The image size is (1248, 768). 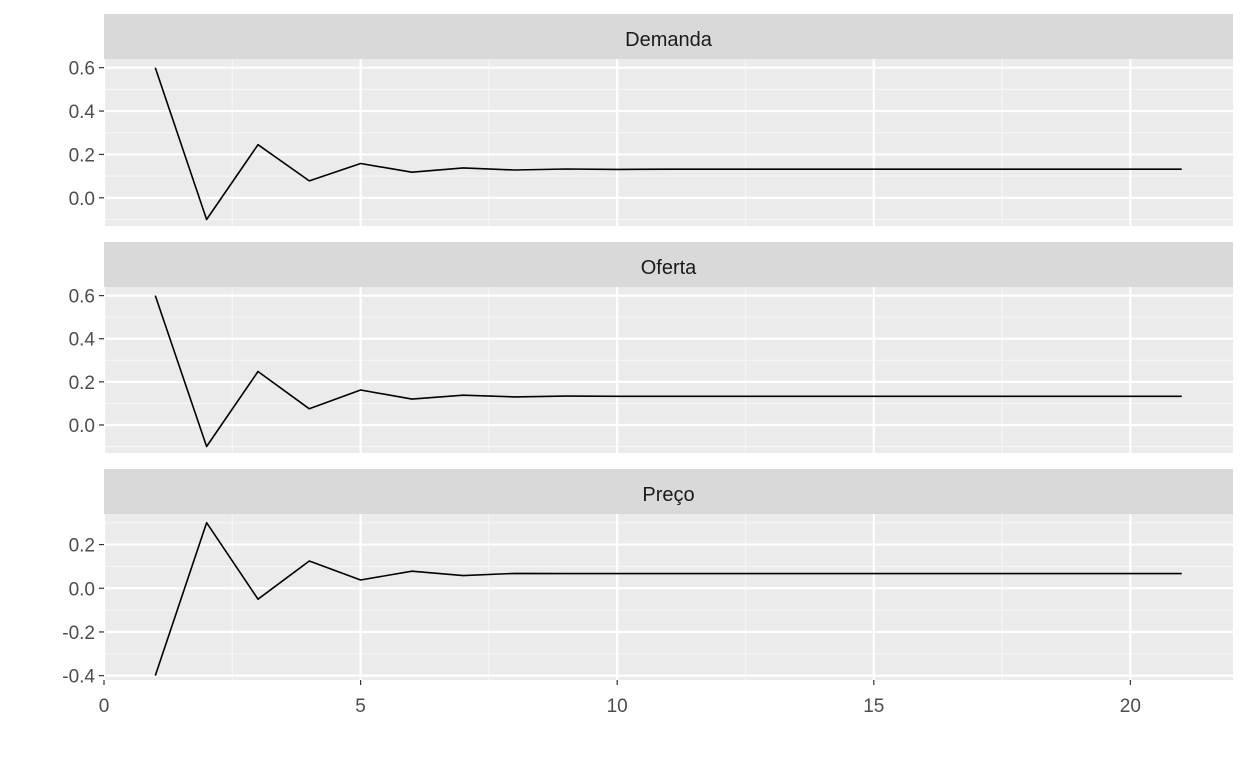 What do you see at coordinates (1130, 706) in the screenshot?
I see `x-tick-label: 20` at bounding box center [1130, 706].